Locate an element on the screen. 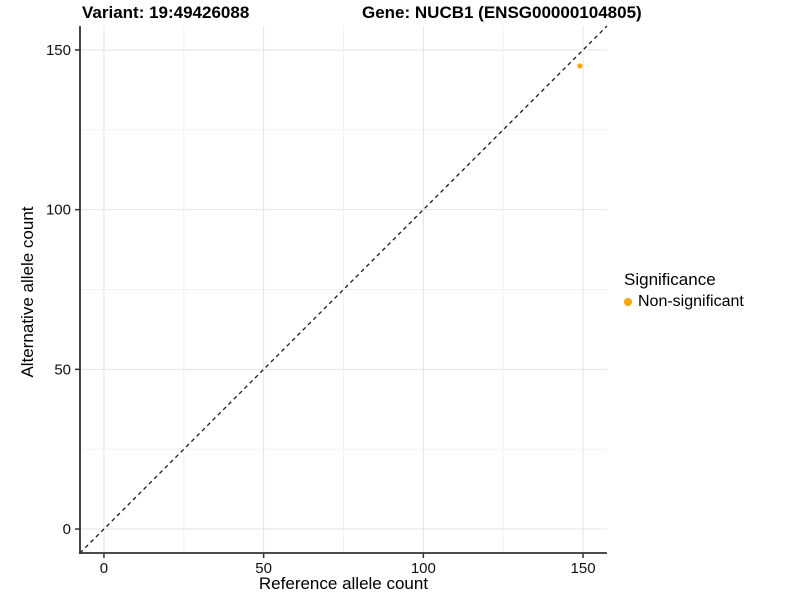 Image resolution: width=800 pixels, height=600 pixels. legend-item-label: Non-significant is located at coordinates (691, 301).